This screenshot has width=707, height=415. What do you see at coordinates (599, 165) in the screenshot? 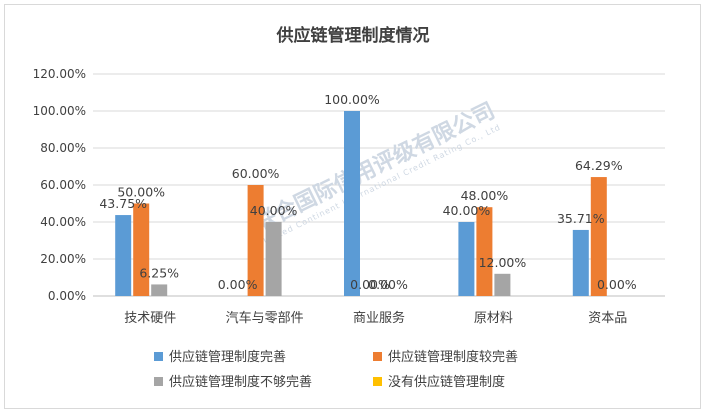
I see `data-label: 64.29%` at bounding box center [599, 165].